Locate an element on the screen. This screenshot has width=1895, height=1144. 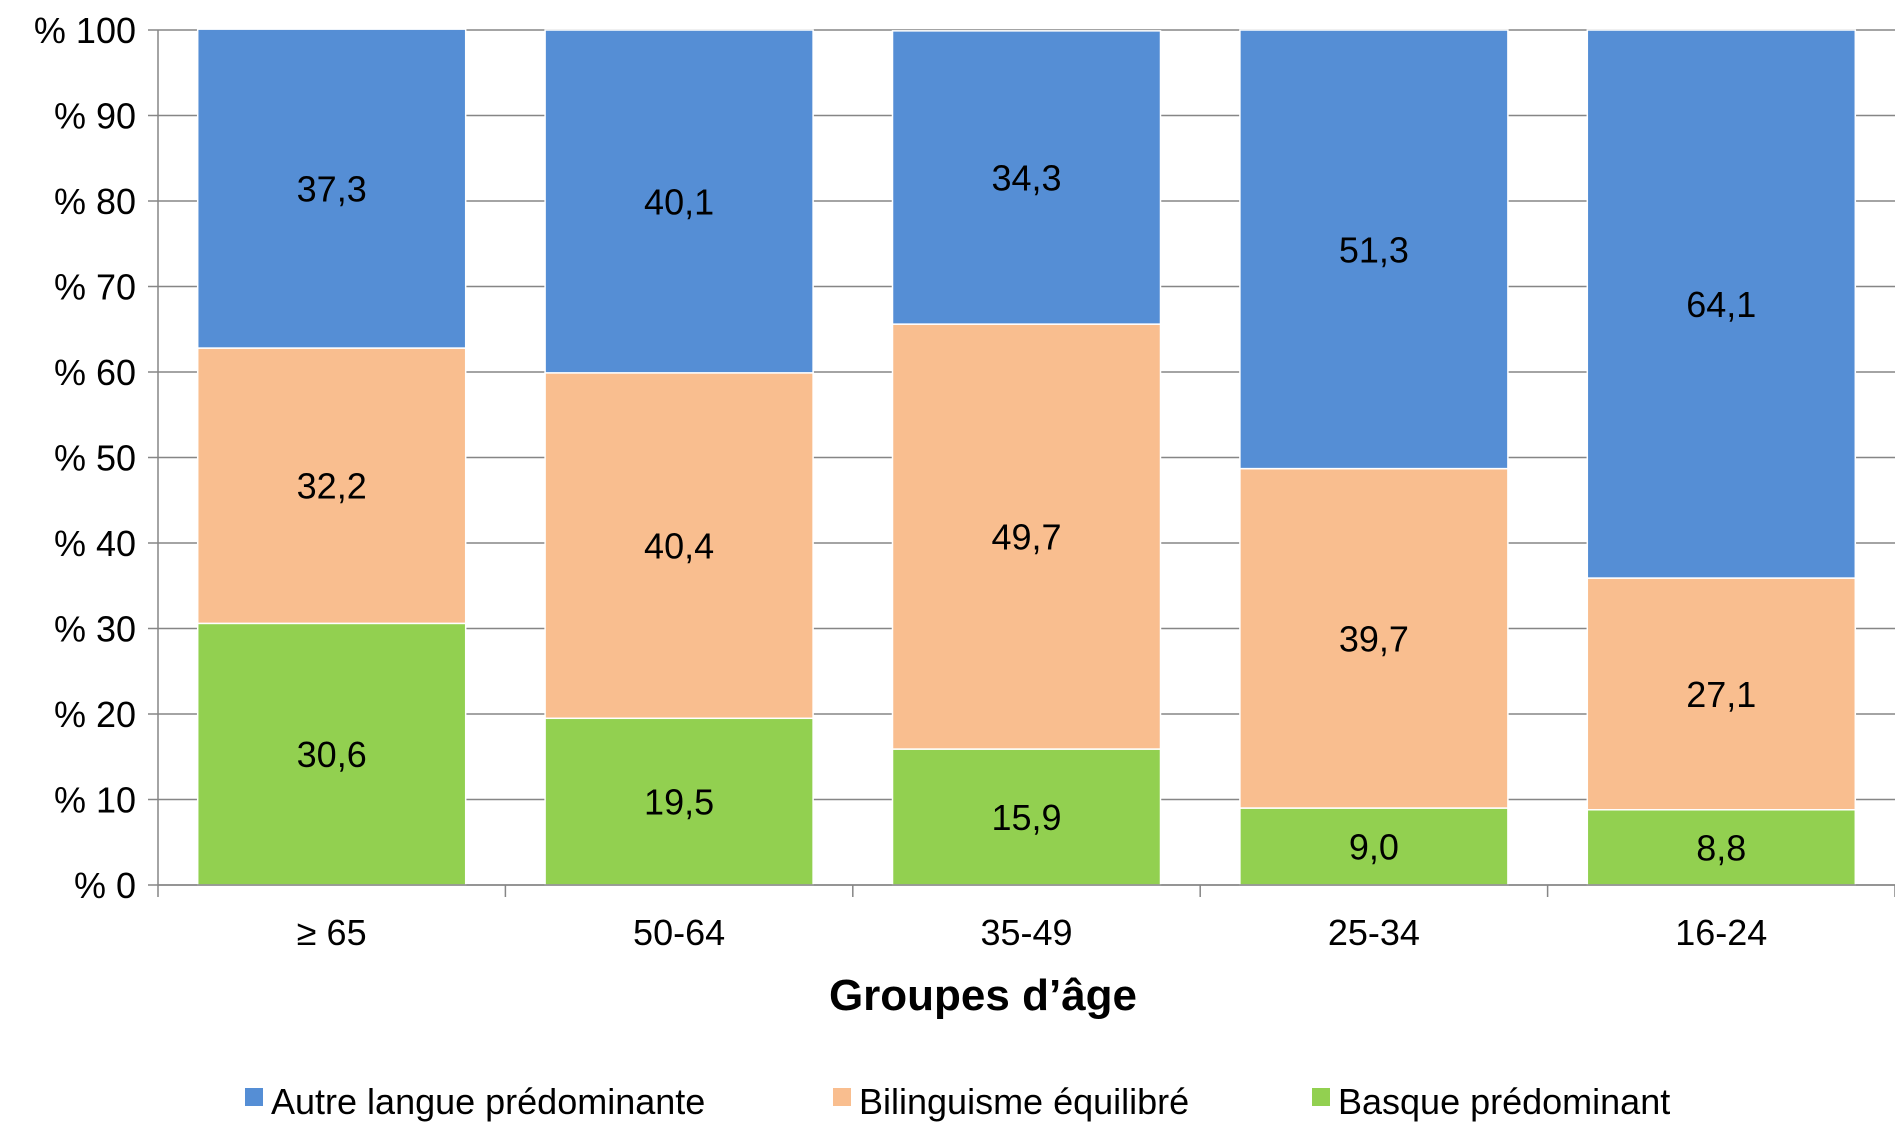
y-tick-label: % 0 is located at coordinates (105, 885).